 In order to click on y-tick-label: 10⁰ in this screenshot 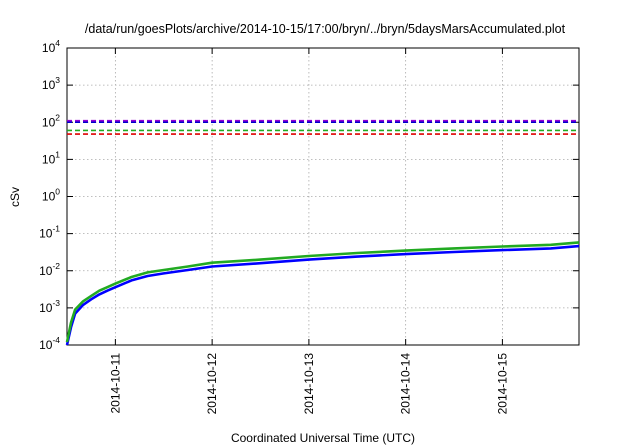, I will do `click(51, 195)`.